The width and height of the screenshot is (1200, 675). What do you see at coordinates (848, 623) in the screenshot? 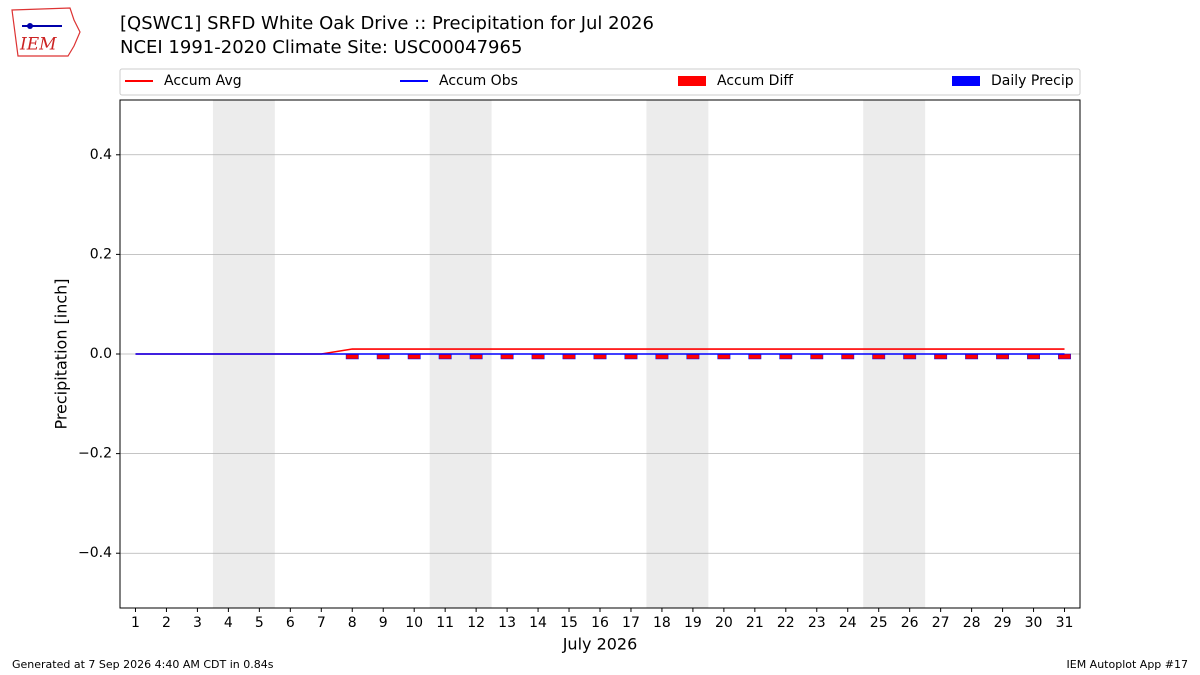
I see `x-tick-label: 24` at bounding box center [848, 623].